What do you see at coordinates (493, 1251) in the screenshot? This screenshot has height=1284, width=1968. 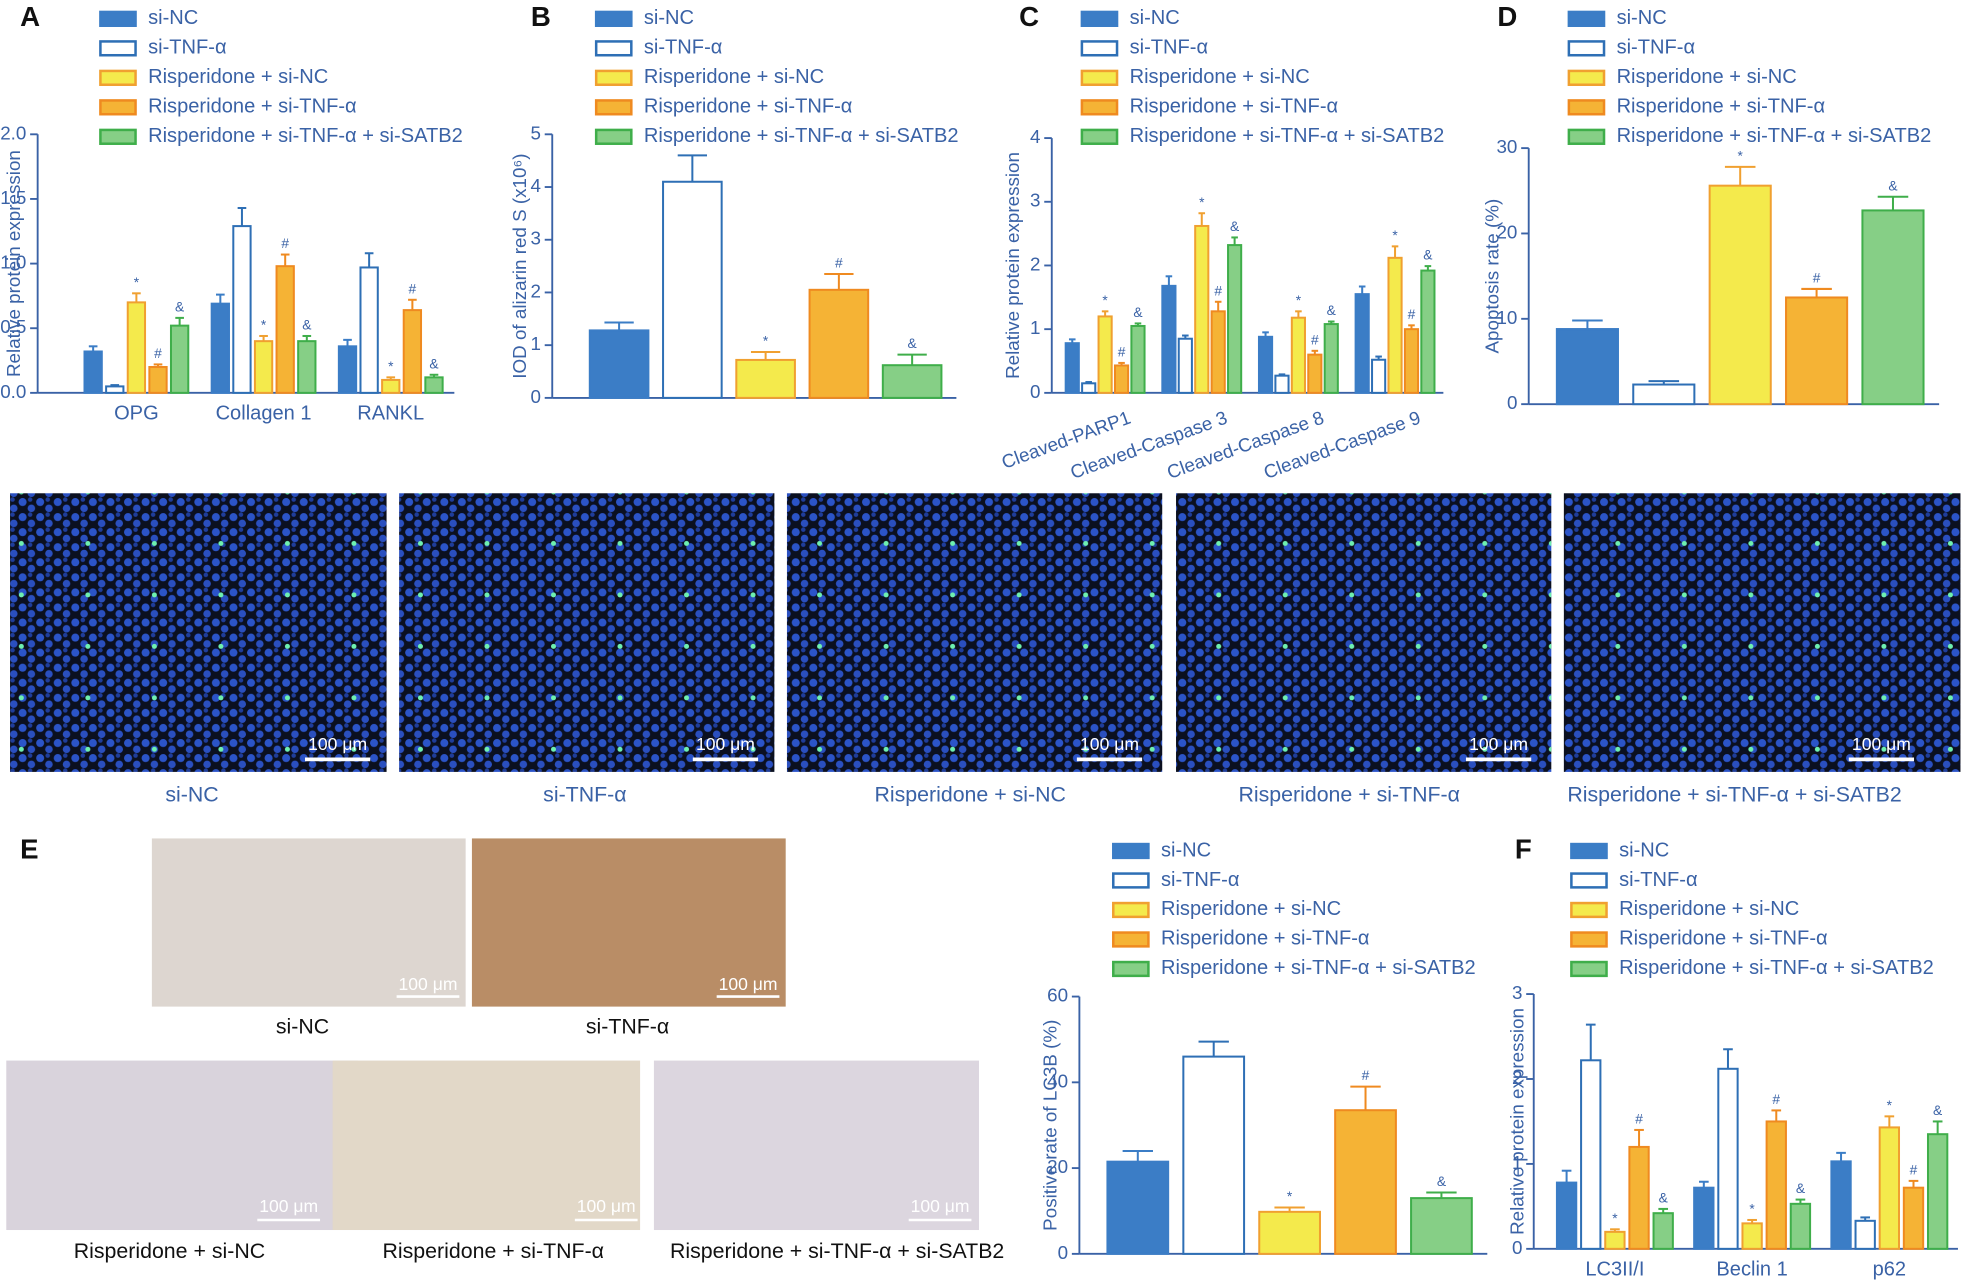 I see `image-caption: Risperidone + si-TNF-α` at bounding box center [493, 1251].